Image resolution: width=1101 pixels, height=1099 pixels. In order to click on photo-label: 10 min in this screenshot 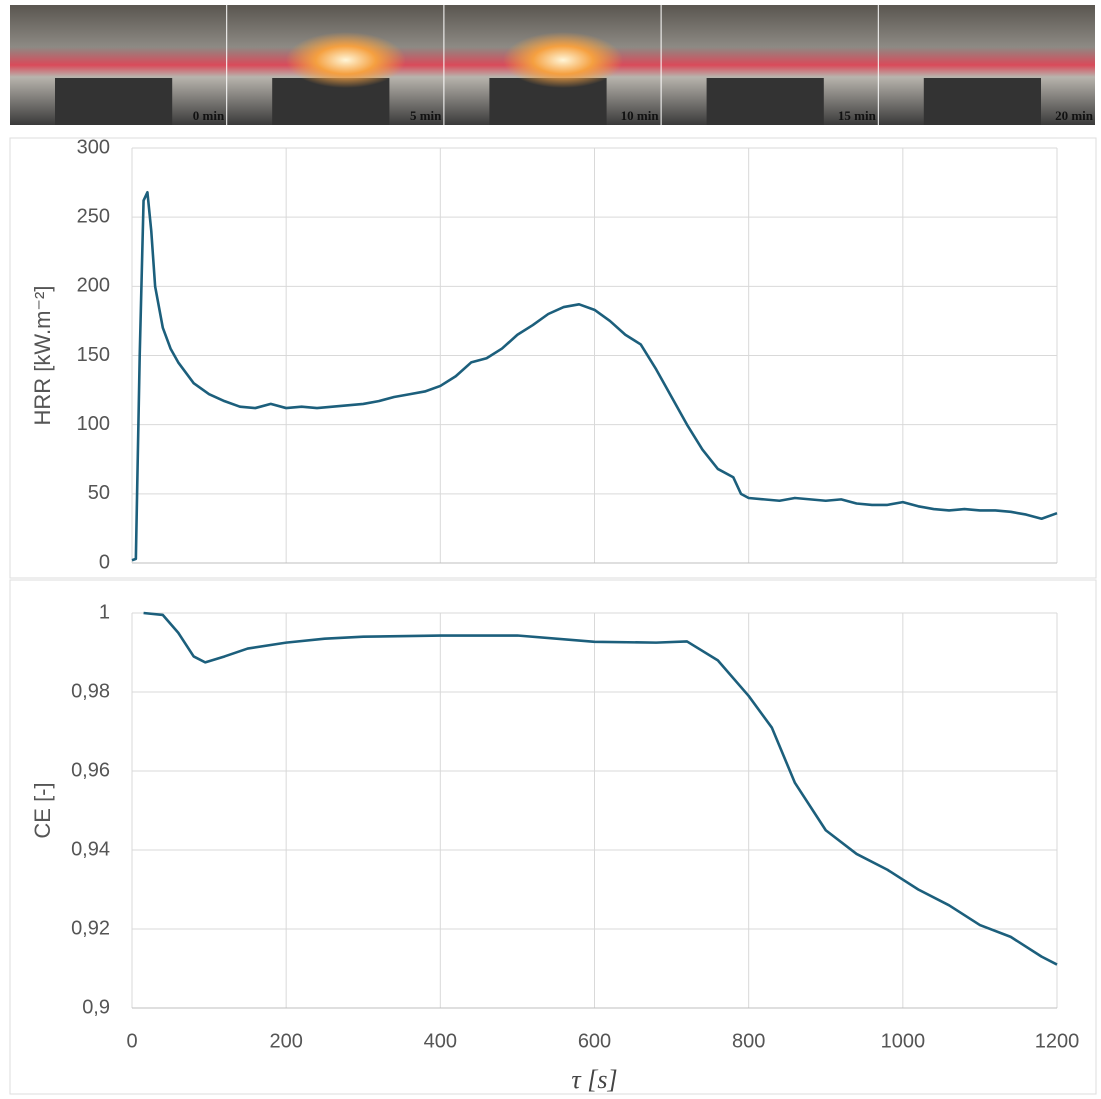, I will do `click(640, 115)`.